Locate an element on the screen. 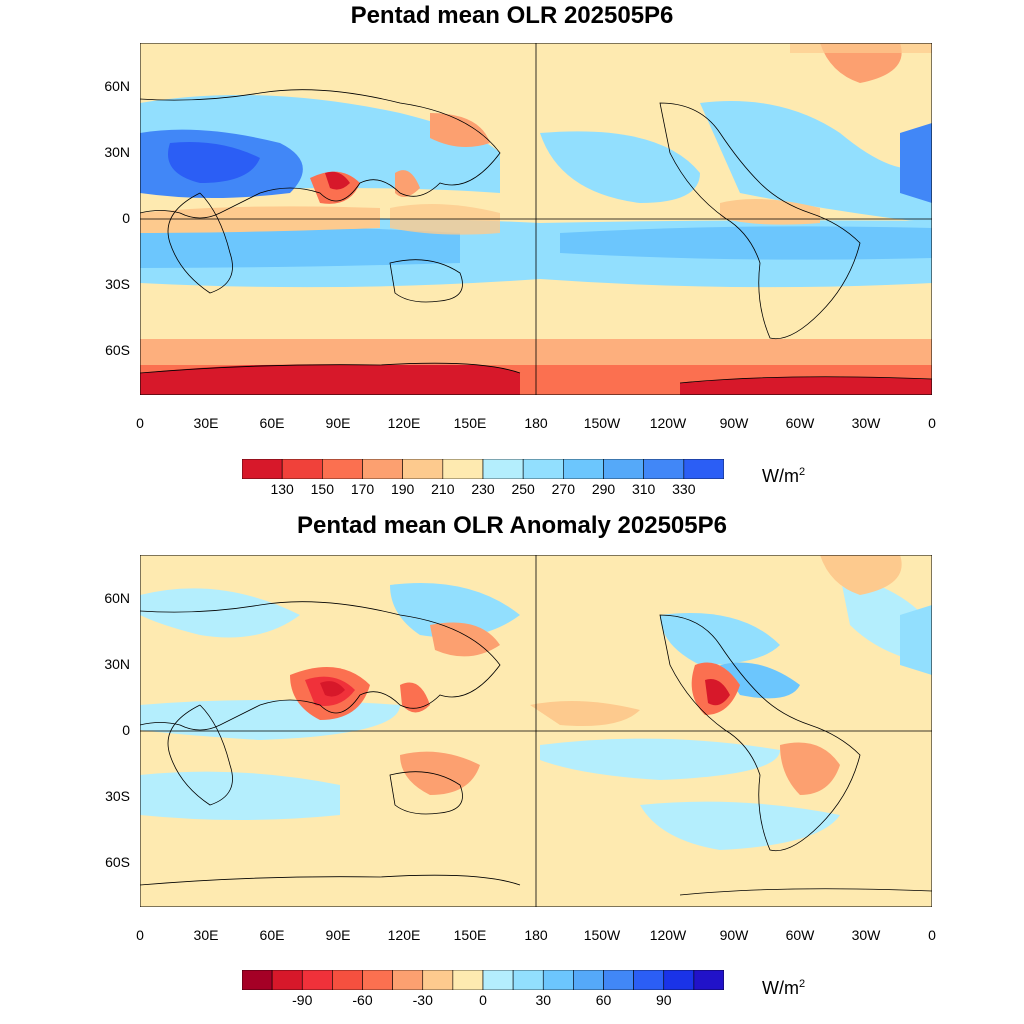  colorbar-label: 270 is located at coordinates (563, 489).